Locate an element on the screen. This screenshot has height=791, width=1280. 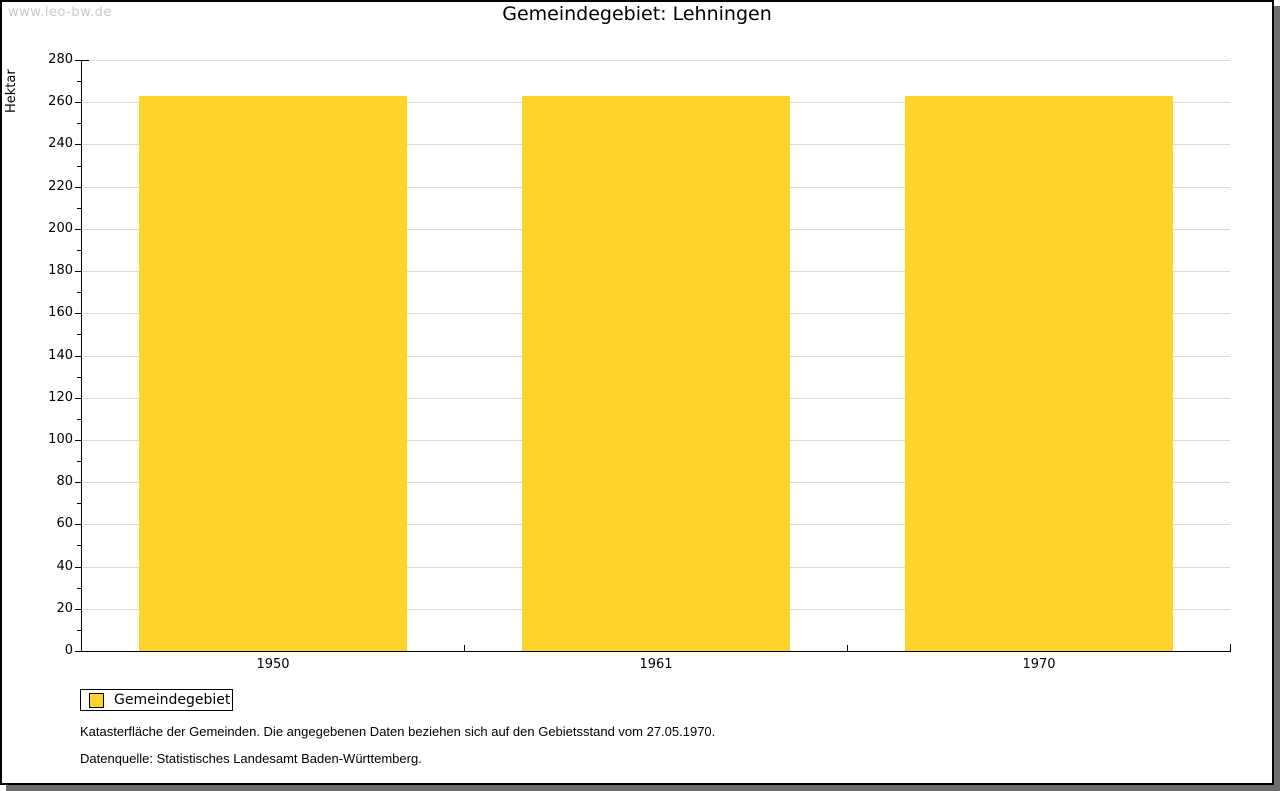
y-tick-label: 220 is located at coordinates (60, 186).